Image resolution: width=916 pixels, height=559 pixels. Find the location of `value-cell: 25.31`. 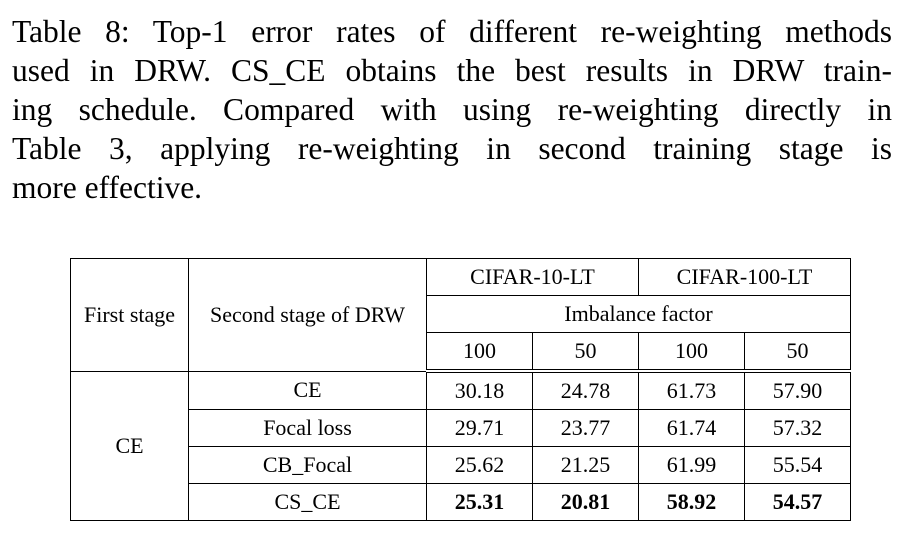

value-cell: 25.31 is located at coordinates (479, 502).